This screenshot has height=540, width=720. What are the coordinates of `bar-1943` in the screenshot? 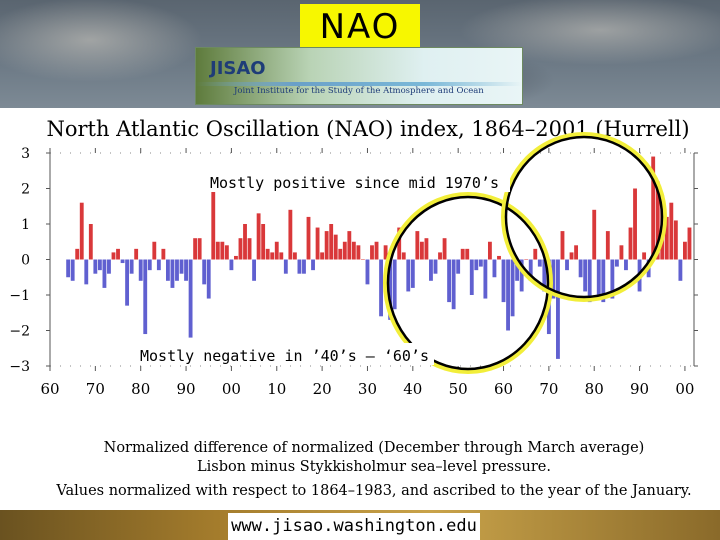 It's located at (426, 249).